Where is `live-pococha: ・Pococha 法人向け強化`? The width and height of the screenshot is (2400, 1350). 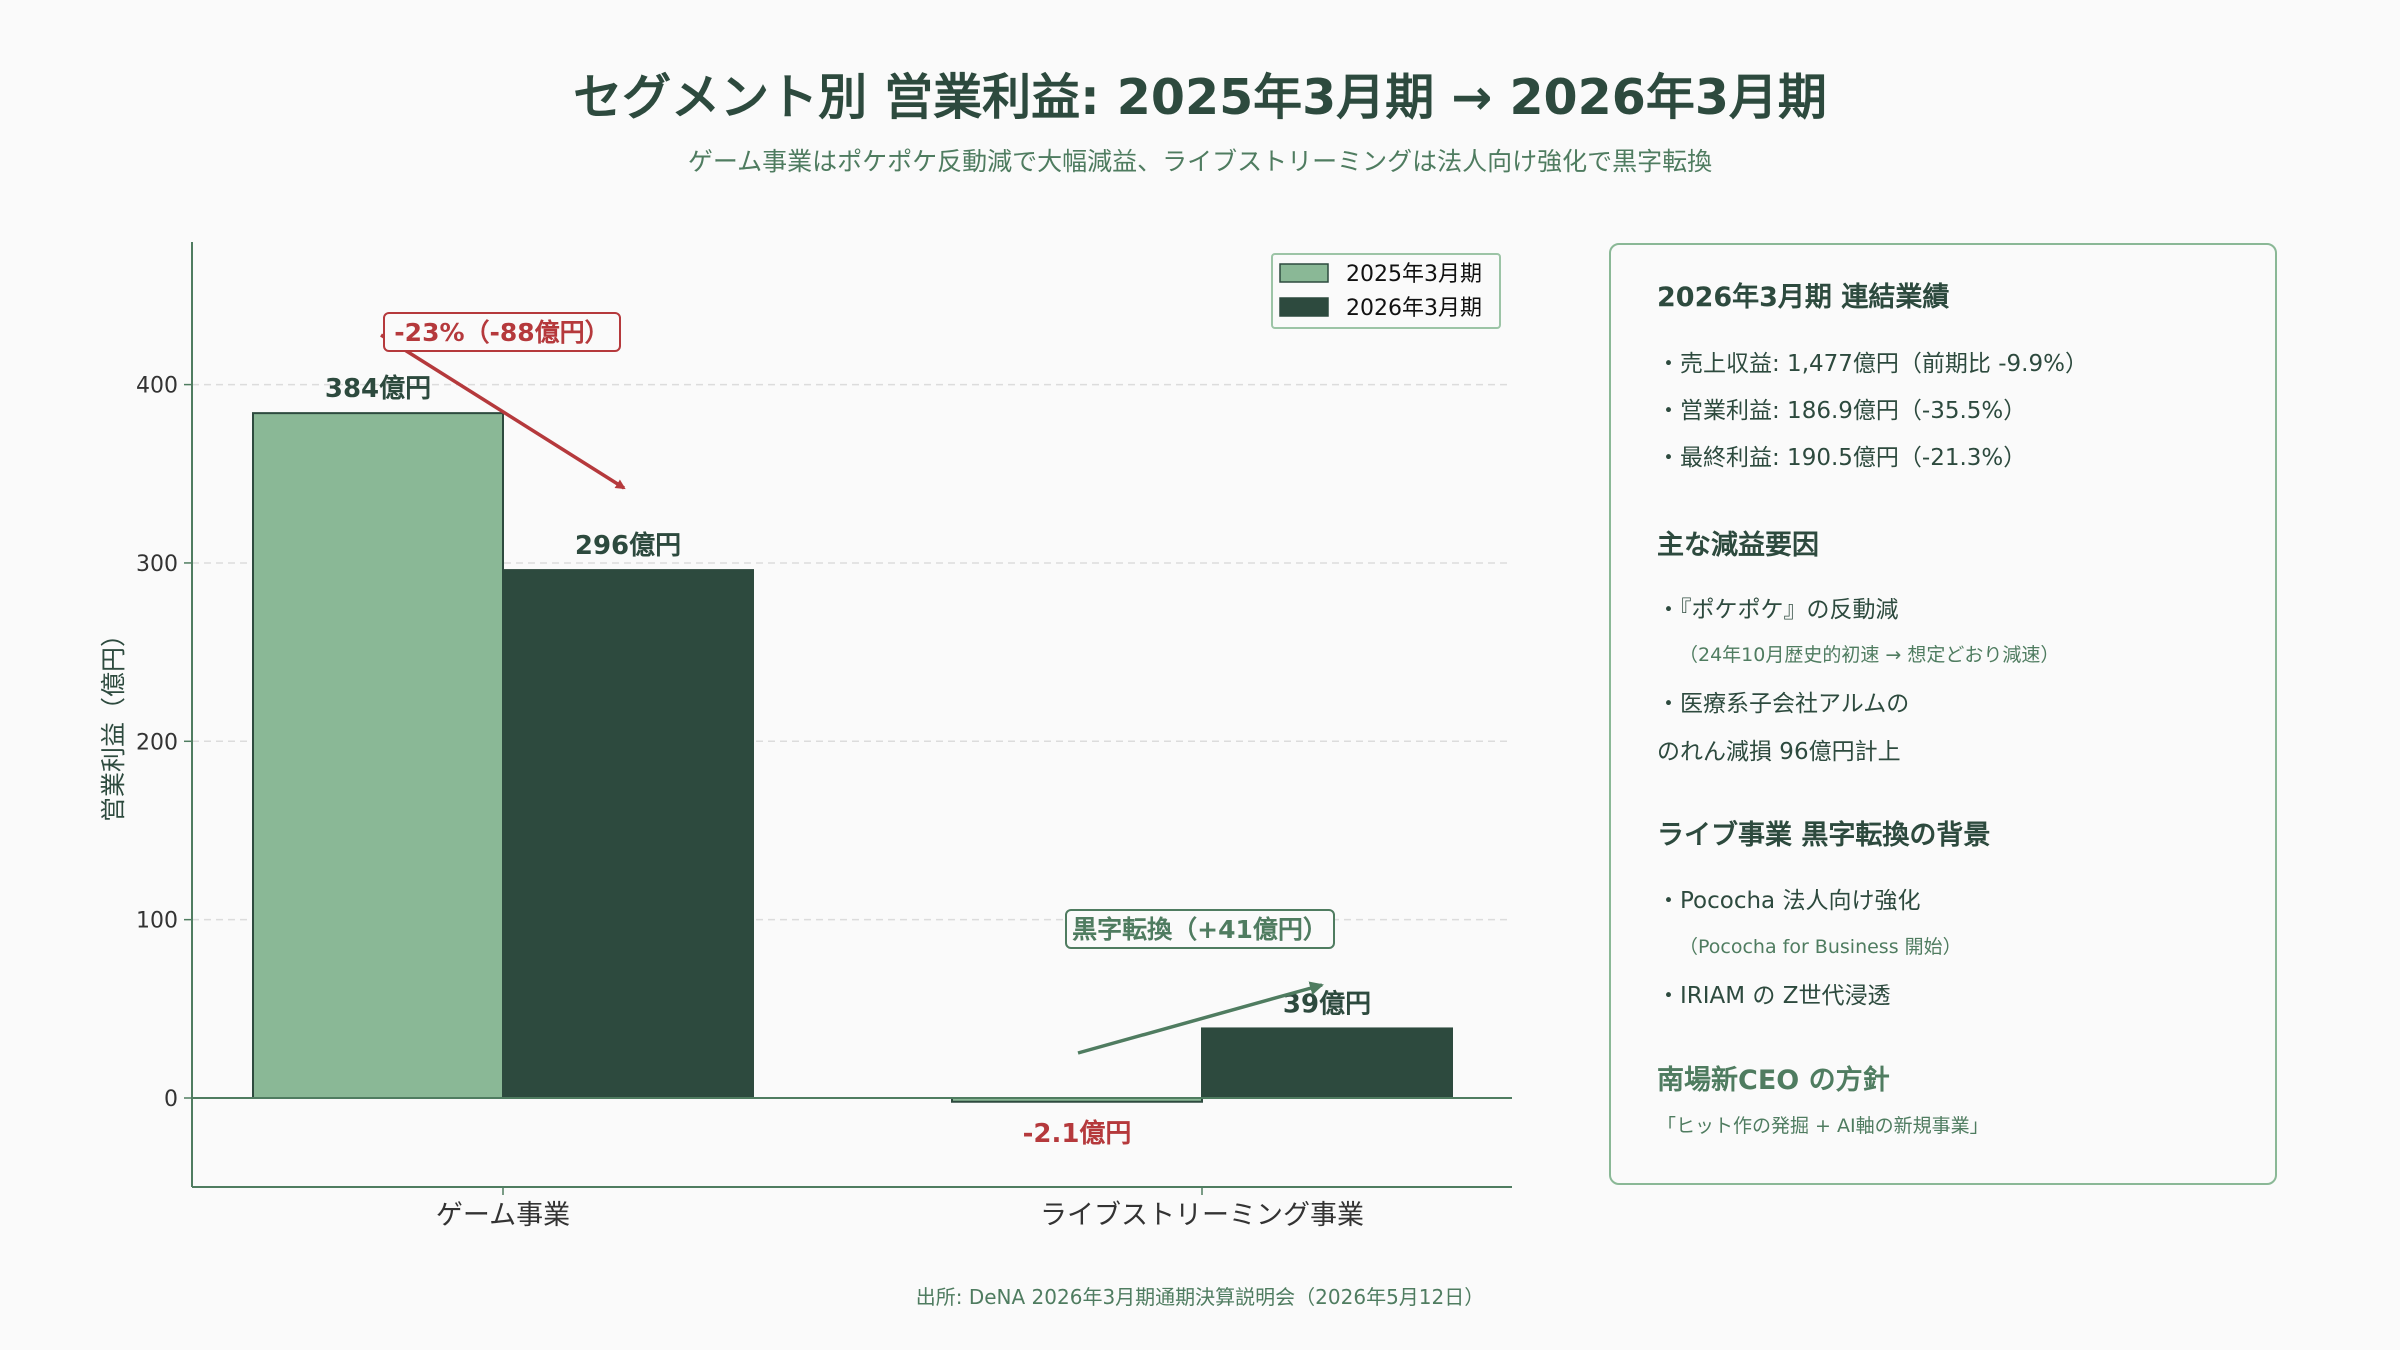
live-pococha: ・Pococha 法人向け強化 is located at coordinates (1789, 901).